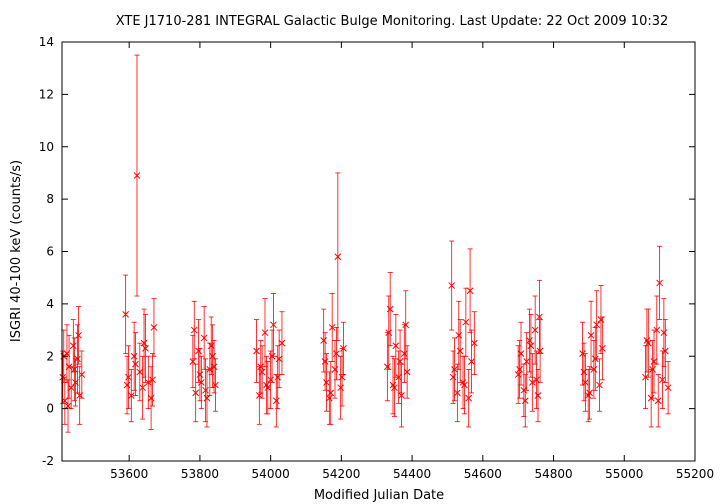 Image resolution: width=720 pixels, height=504 pixels. I want to click on x-tick-label: 53800, so click(200, 474).